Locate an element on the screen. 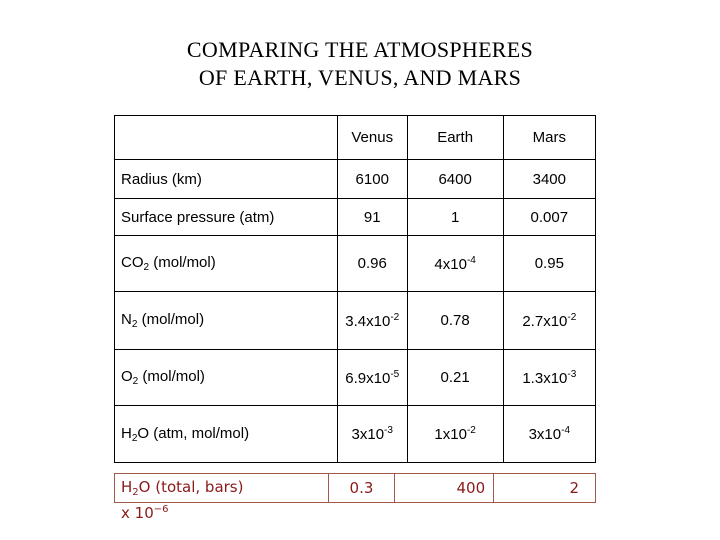 The height and width of the screenshot is (540, 720). cell-n2-earth: 0.78 is located at coordinates (455, 320).